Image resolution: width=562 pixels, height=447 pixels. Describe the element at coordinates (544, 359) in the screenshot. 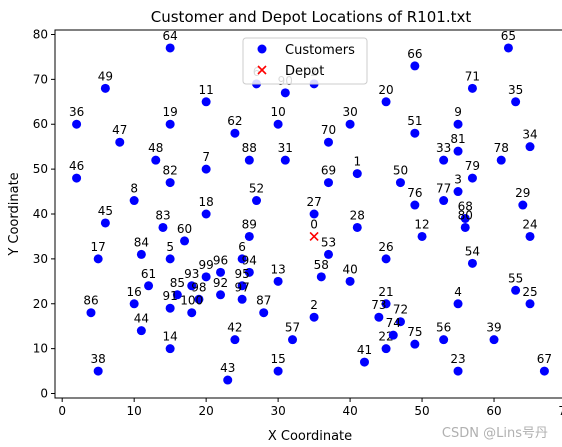

I see `point-label-67: 67` at that location.